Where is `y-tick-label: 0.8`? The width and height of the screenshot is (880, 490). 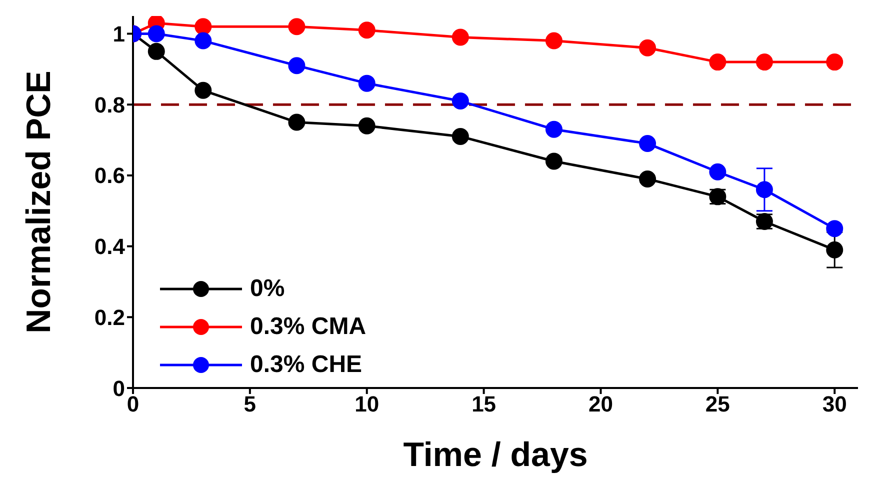 y-tick-label: 0.8 is located at coordinates (109, 105).